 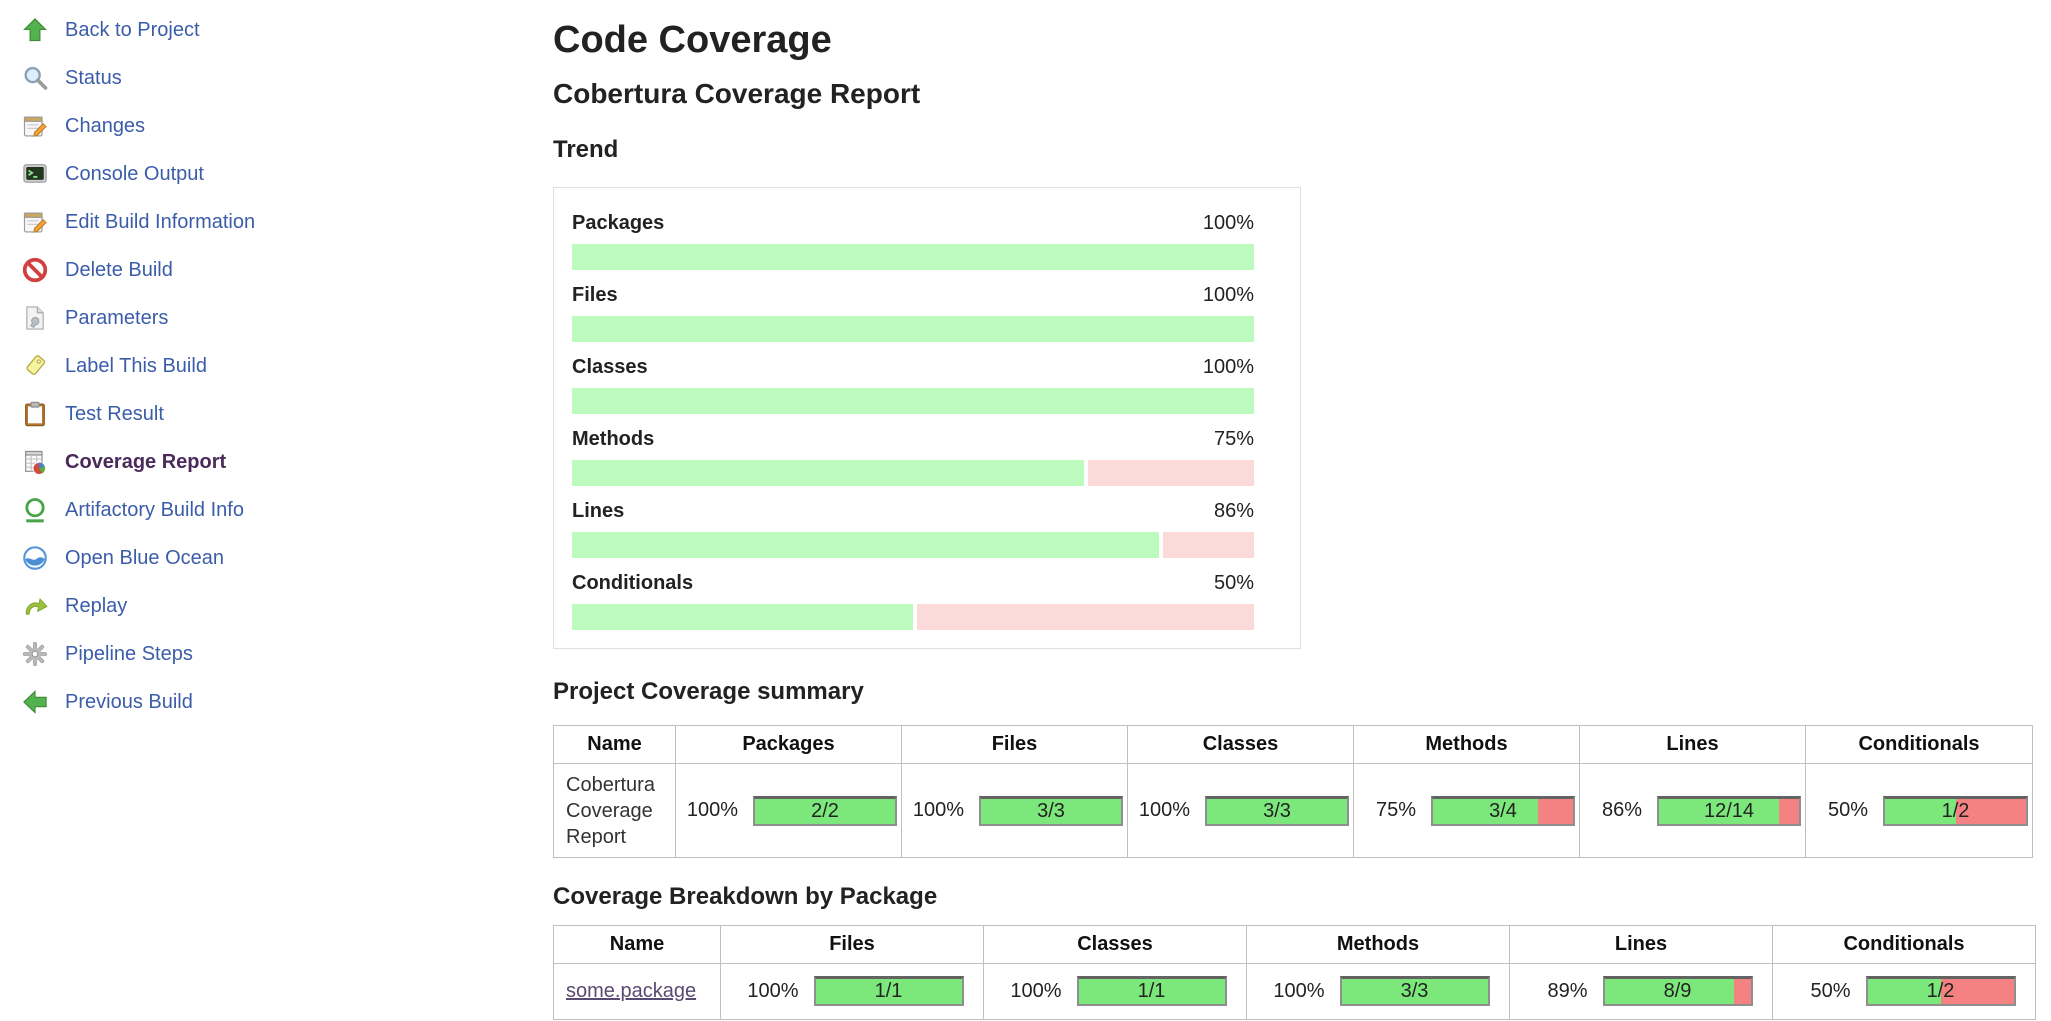 What do you see at coordinates (633, 582) in the screenshot?
I see `trend-metric-label: Conditionals` at bounding box center [633, 582].